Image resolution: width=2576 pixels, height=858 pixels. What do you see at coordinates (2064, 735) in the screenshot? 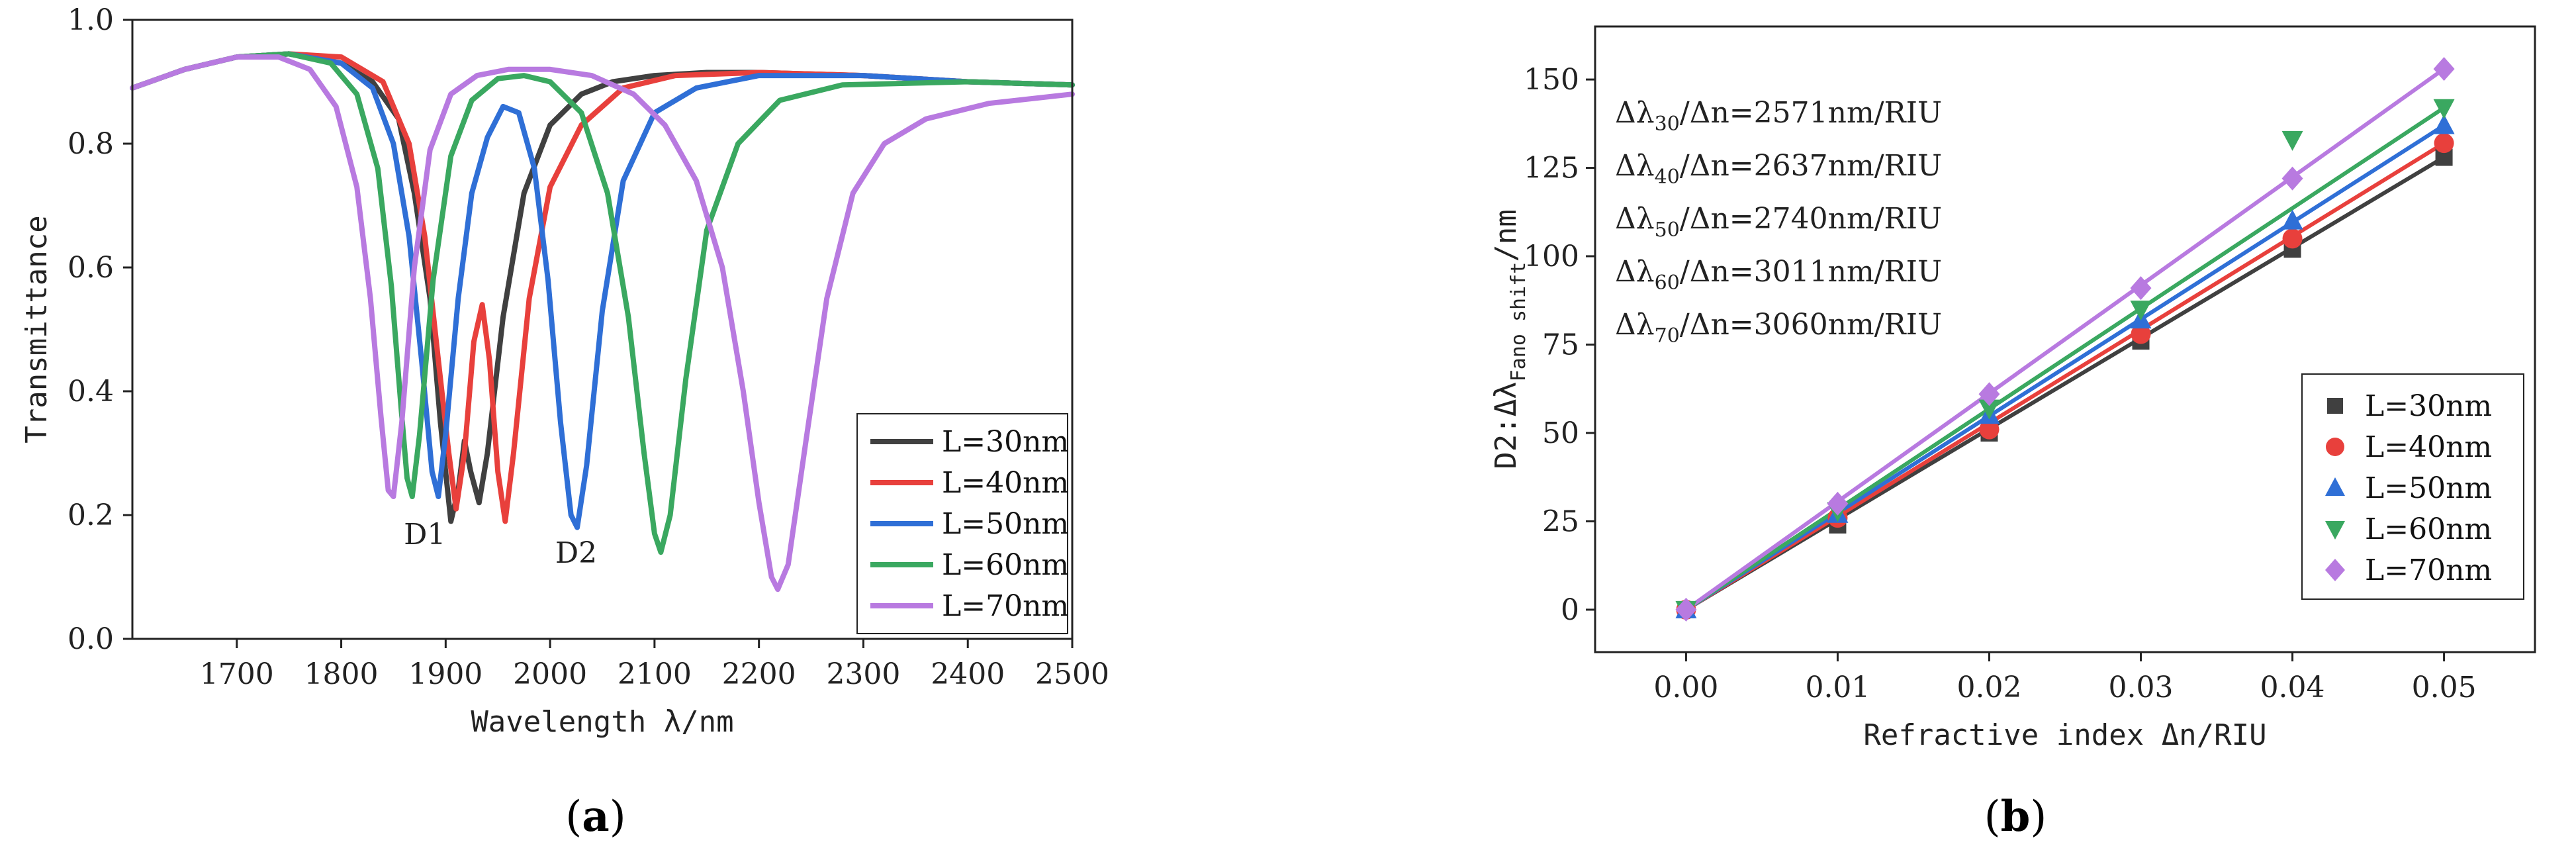
I see `panel-b-x-axis-label: Refractive index Δn/RIU` at bounding box center [2064, 735].